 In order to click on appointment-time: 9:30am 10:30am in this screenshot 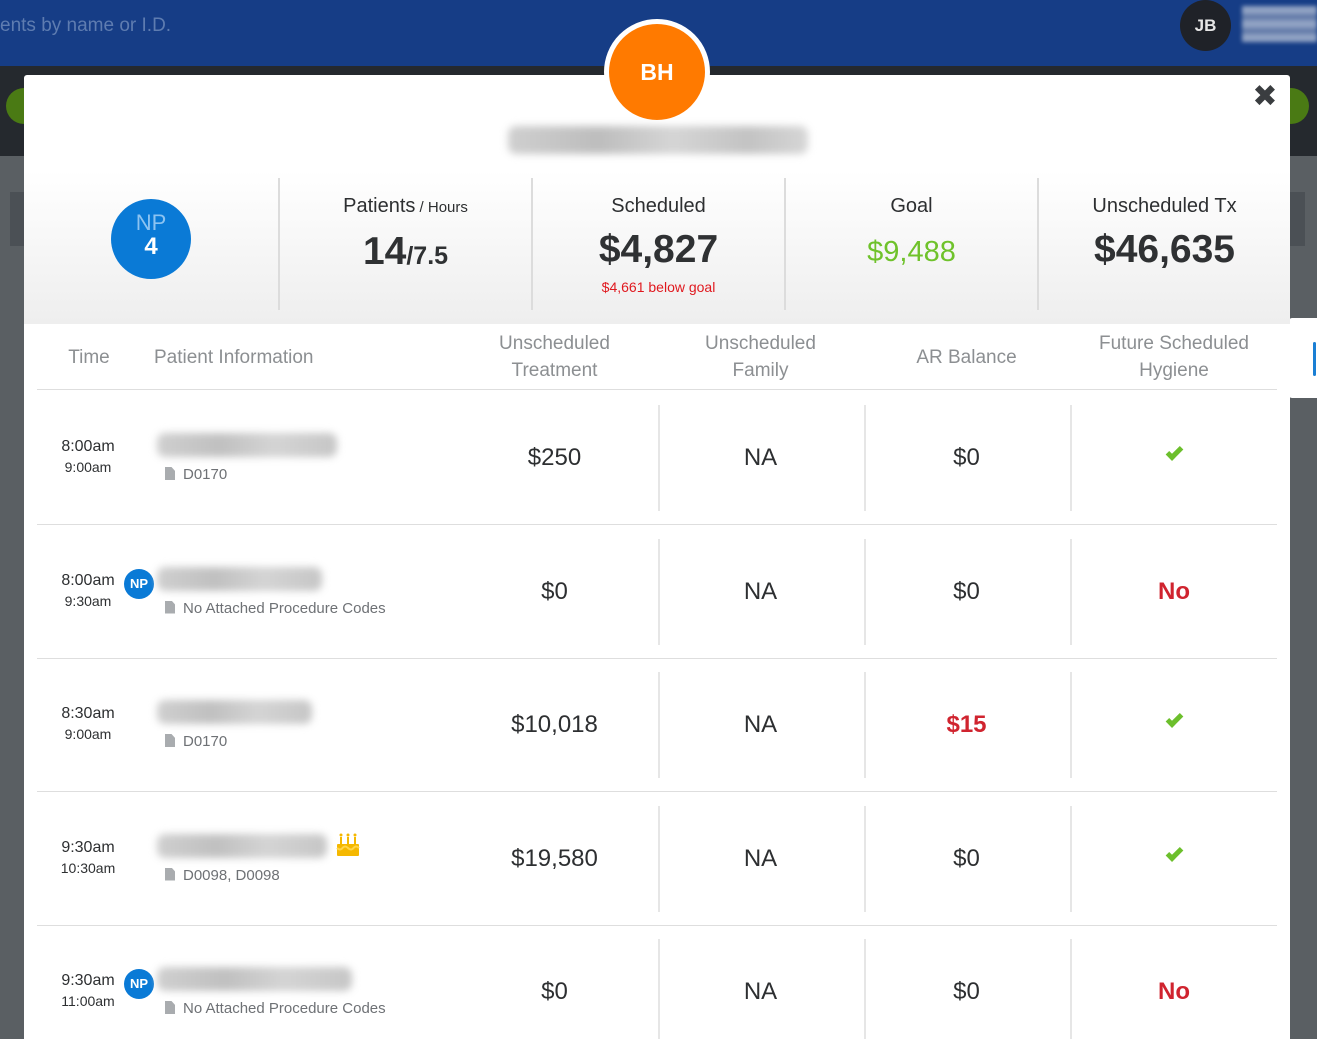, I will do `click(88, 858)`.